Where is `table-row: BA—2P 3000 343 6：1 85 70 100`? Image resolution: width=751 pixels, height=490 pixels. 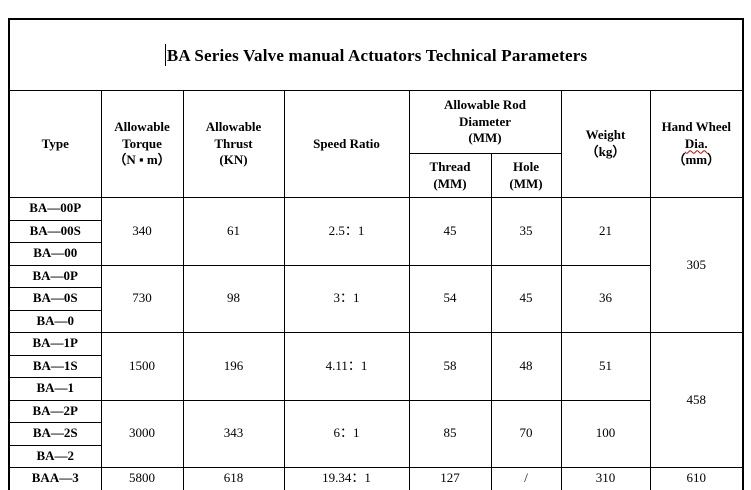
table-row: BA—2P 3000 343 6：1 85 70 100 is located at coordinates (375, 433).